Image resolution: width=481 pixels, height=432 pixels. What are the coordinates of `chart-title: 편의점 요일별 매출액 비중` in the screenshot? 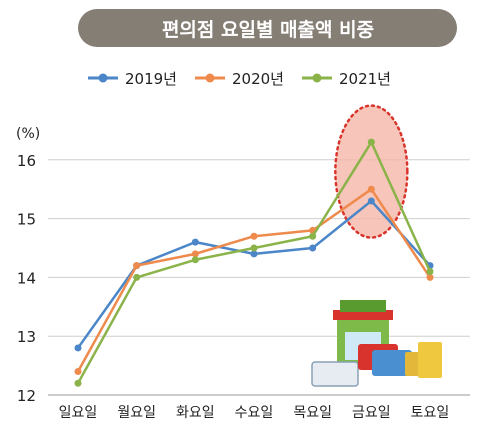 It's located at (268, 30).